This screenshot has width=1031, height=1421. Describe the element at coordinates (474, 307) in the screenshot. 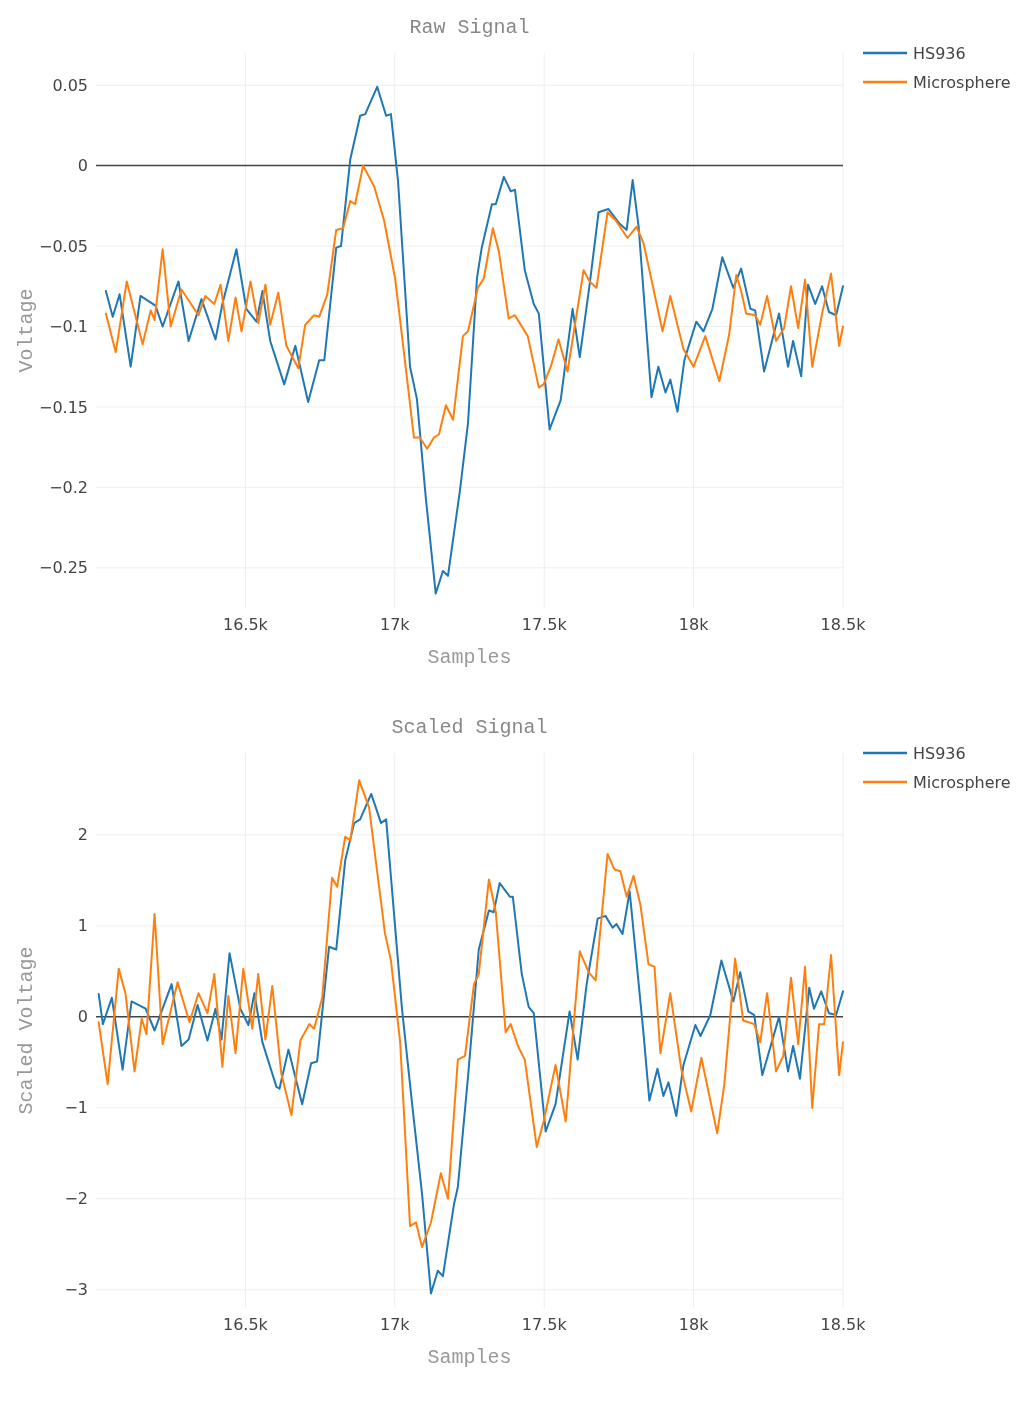

I see `line-series` at that location.